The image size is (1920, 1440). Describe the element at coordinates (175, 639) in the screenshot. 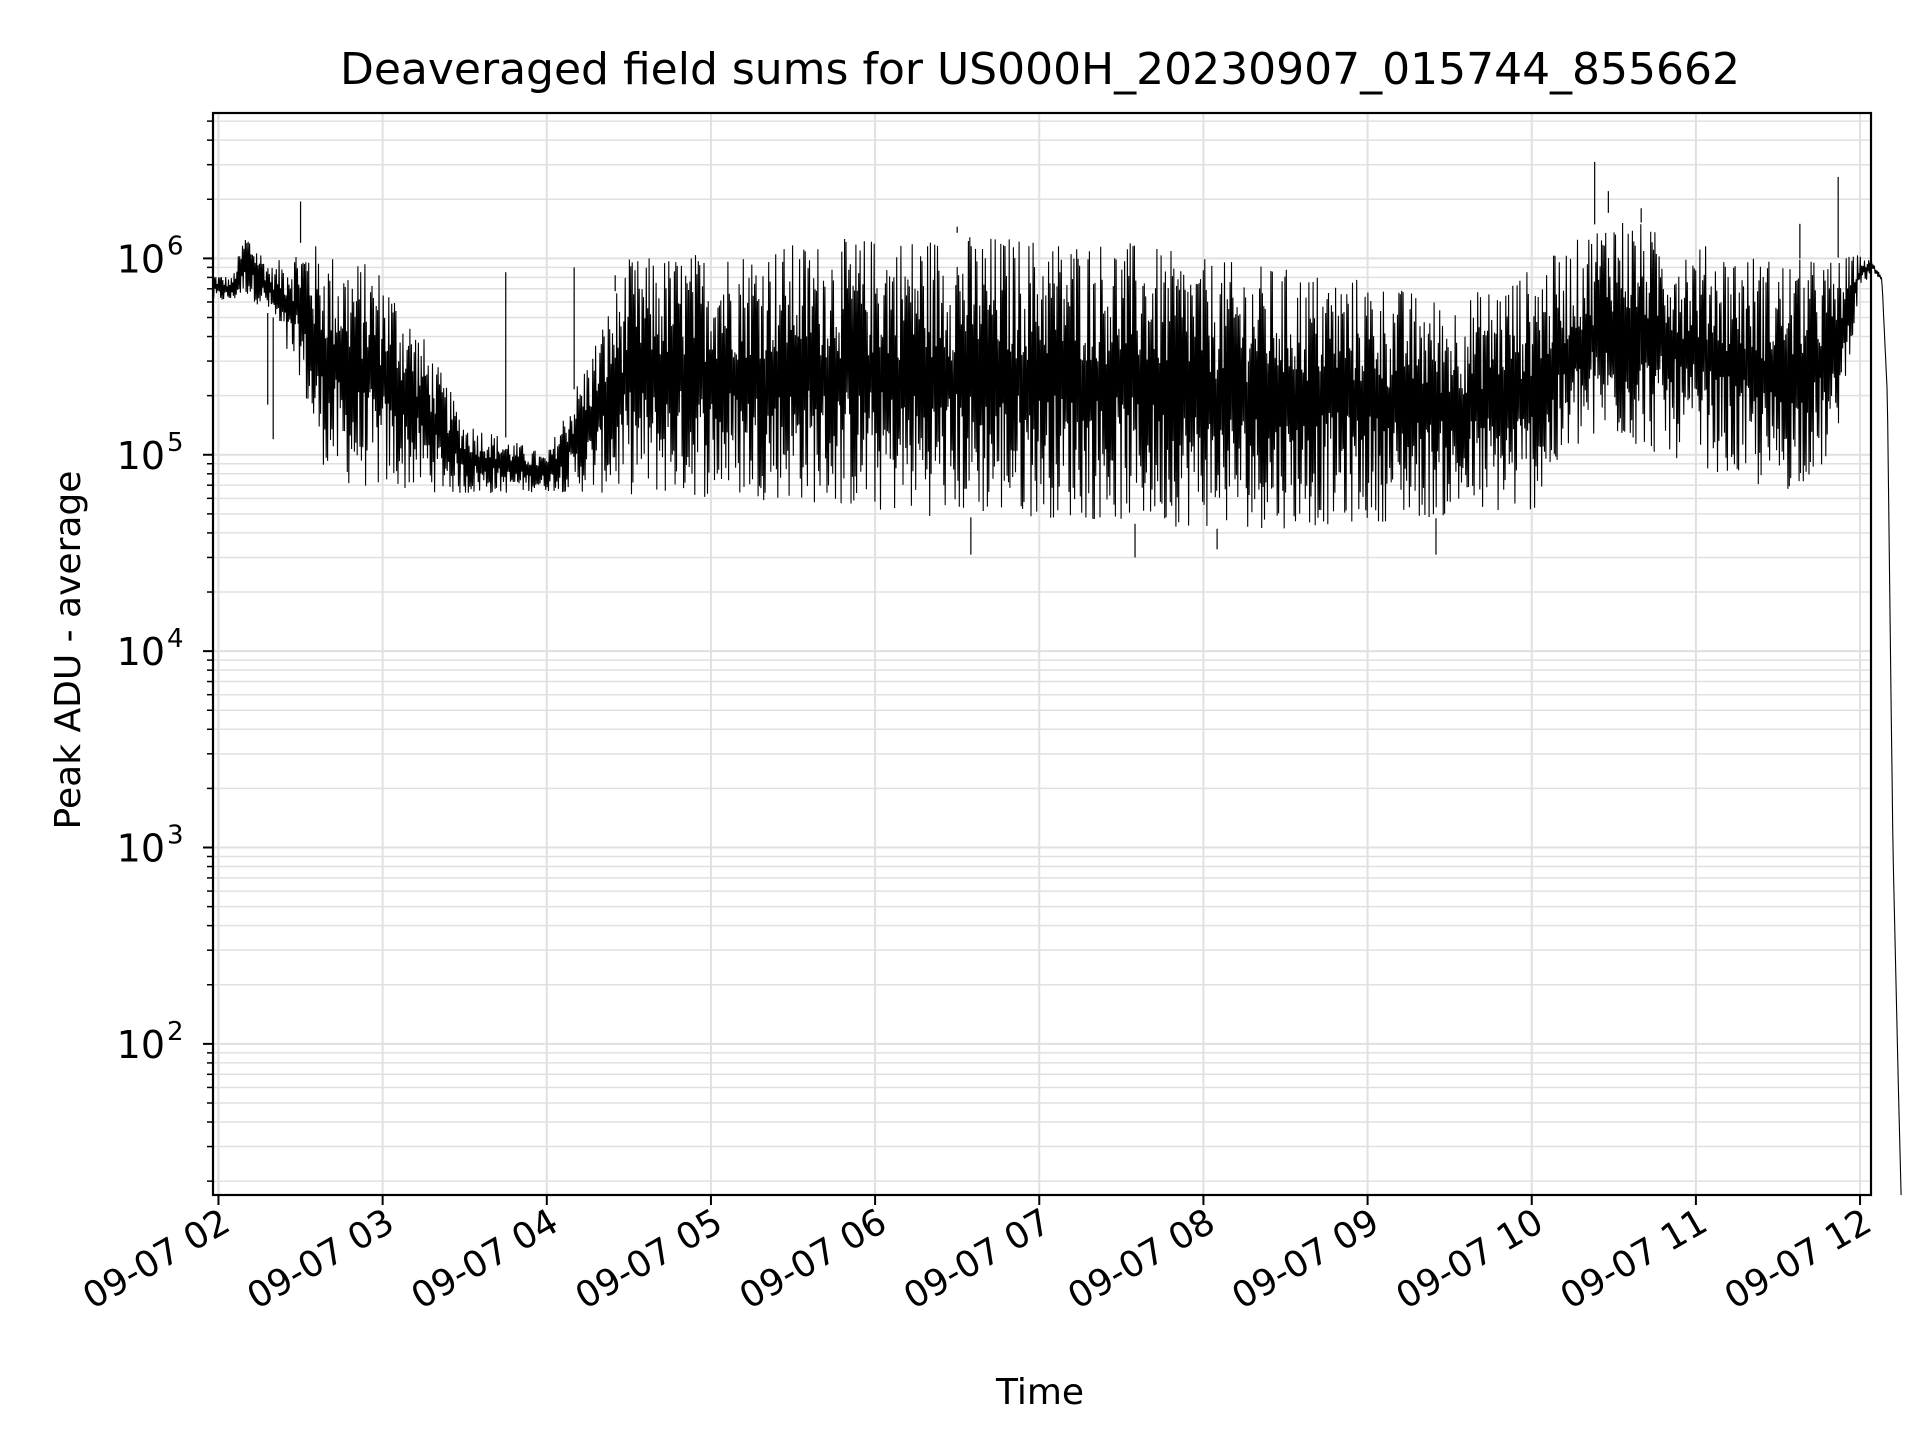

I see `y-tick-exponent: 4` at that location.